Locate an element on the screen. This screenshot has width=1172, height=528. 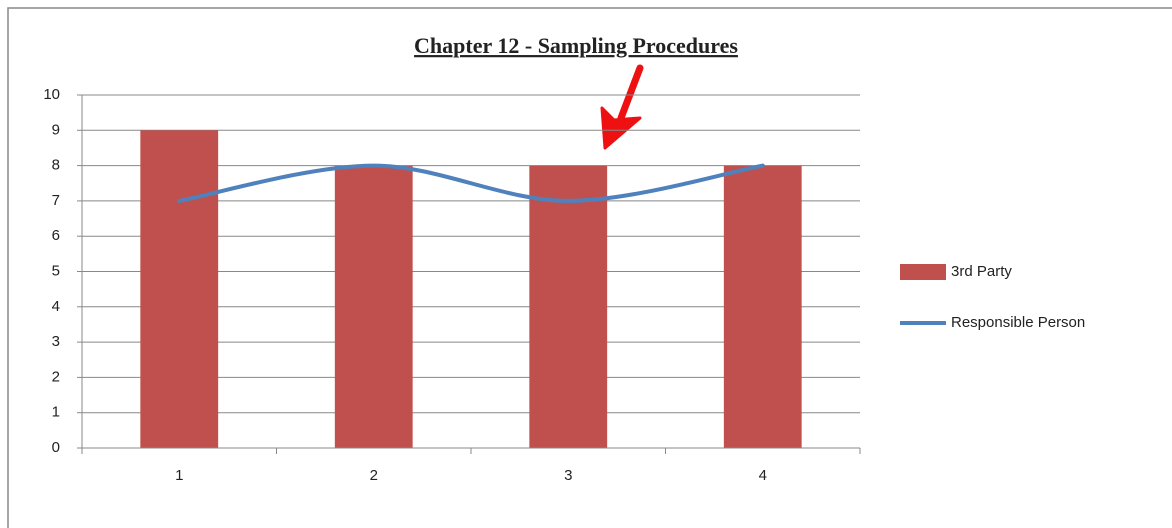
y-tick-label: 1 is located at coordinates (56, 412).